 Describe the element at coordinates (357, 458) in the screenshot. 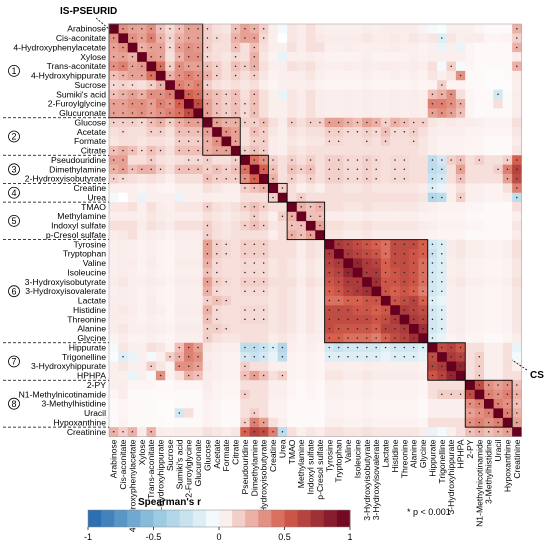

I see `column-label: Isoleucine` at that location.